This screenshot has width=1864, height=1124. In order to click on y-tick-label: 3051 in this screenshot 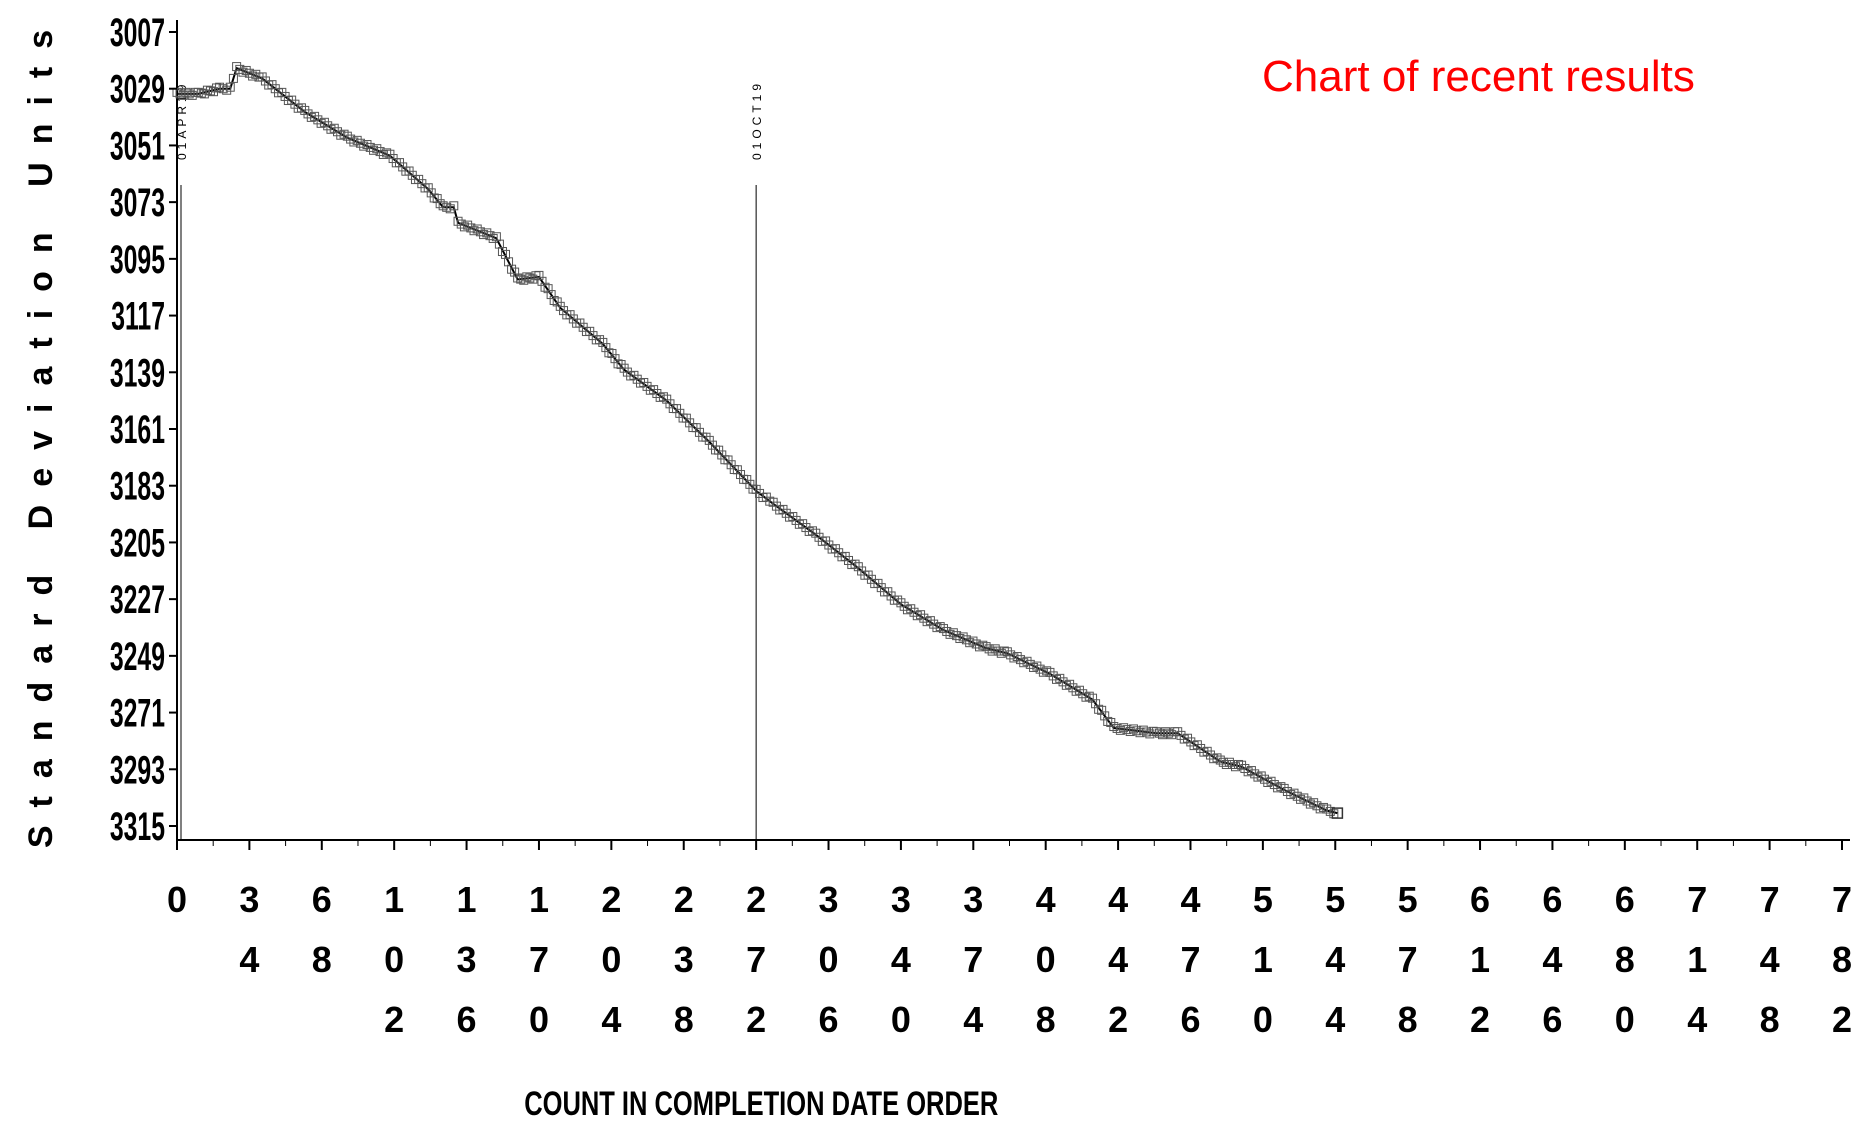, I will do `click(137, 147)`.